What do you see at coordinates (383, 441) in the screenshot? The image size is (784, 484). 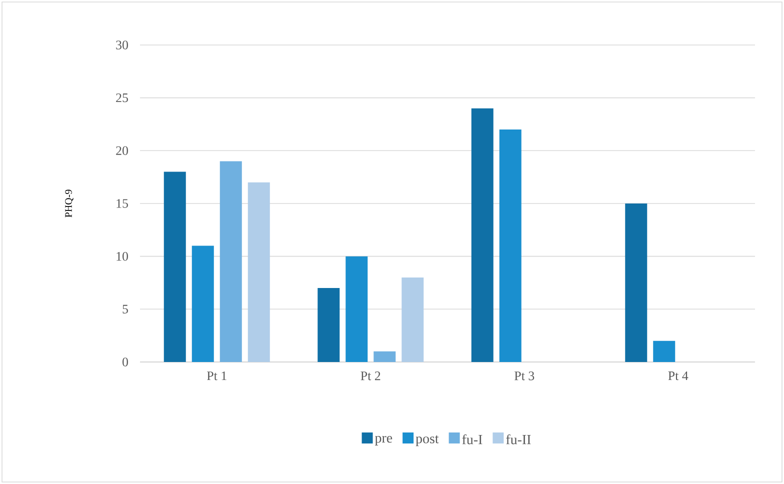 I see `legend-label: pre` at bounding box center [383, 441].